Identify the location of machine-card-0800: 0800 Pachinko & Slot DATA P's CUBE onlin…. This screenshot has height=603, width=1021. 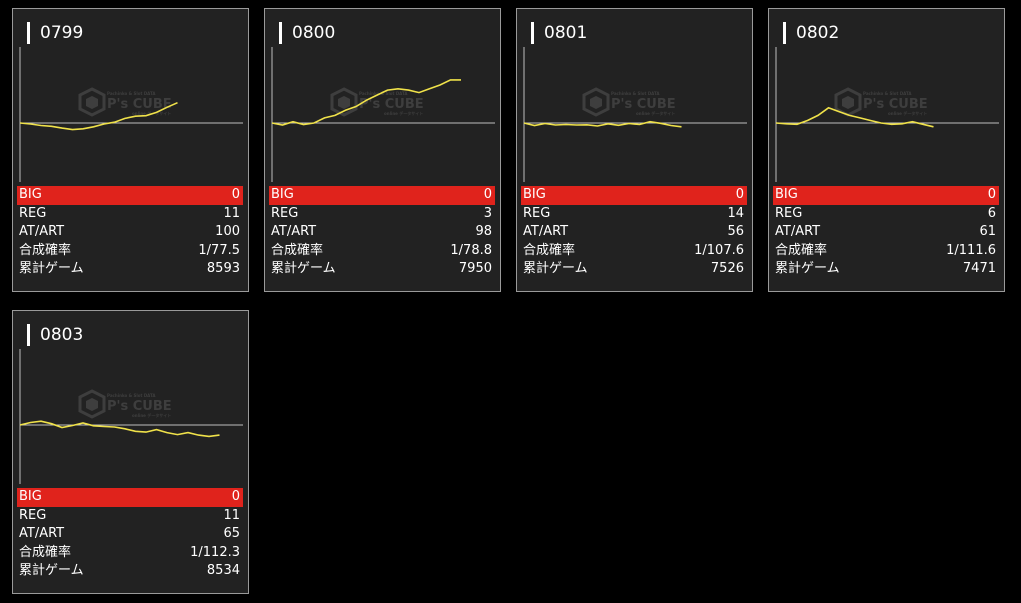
(382, 150).